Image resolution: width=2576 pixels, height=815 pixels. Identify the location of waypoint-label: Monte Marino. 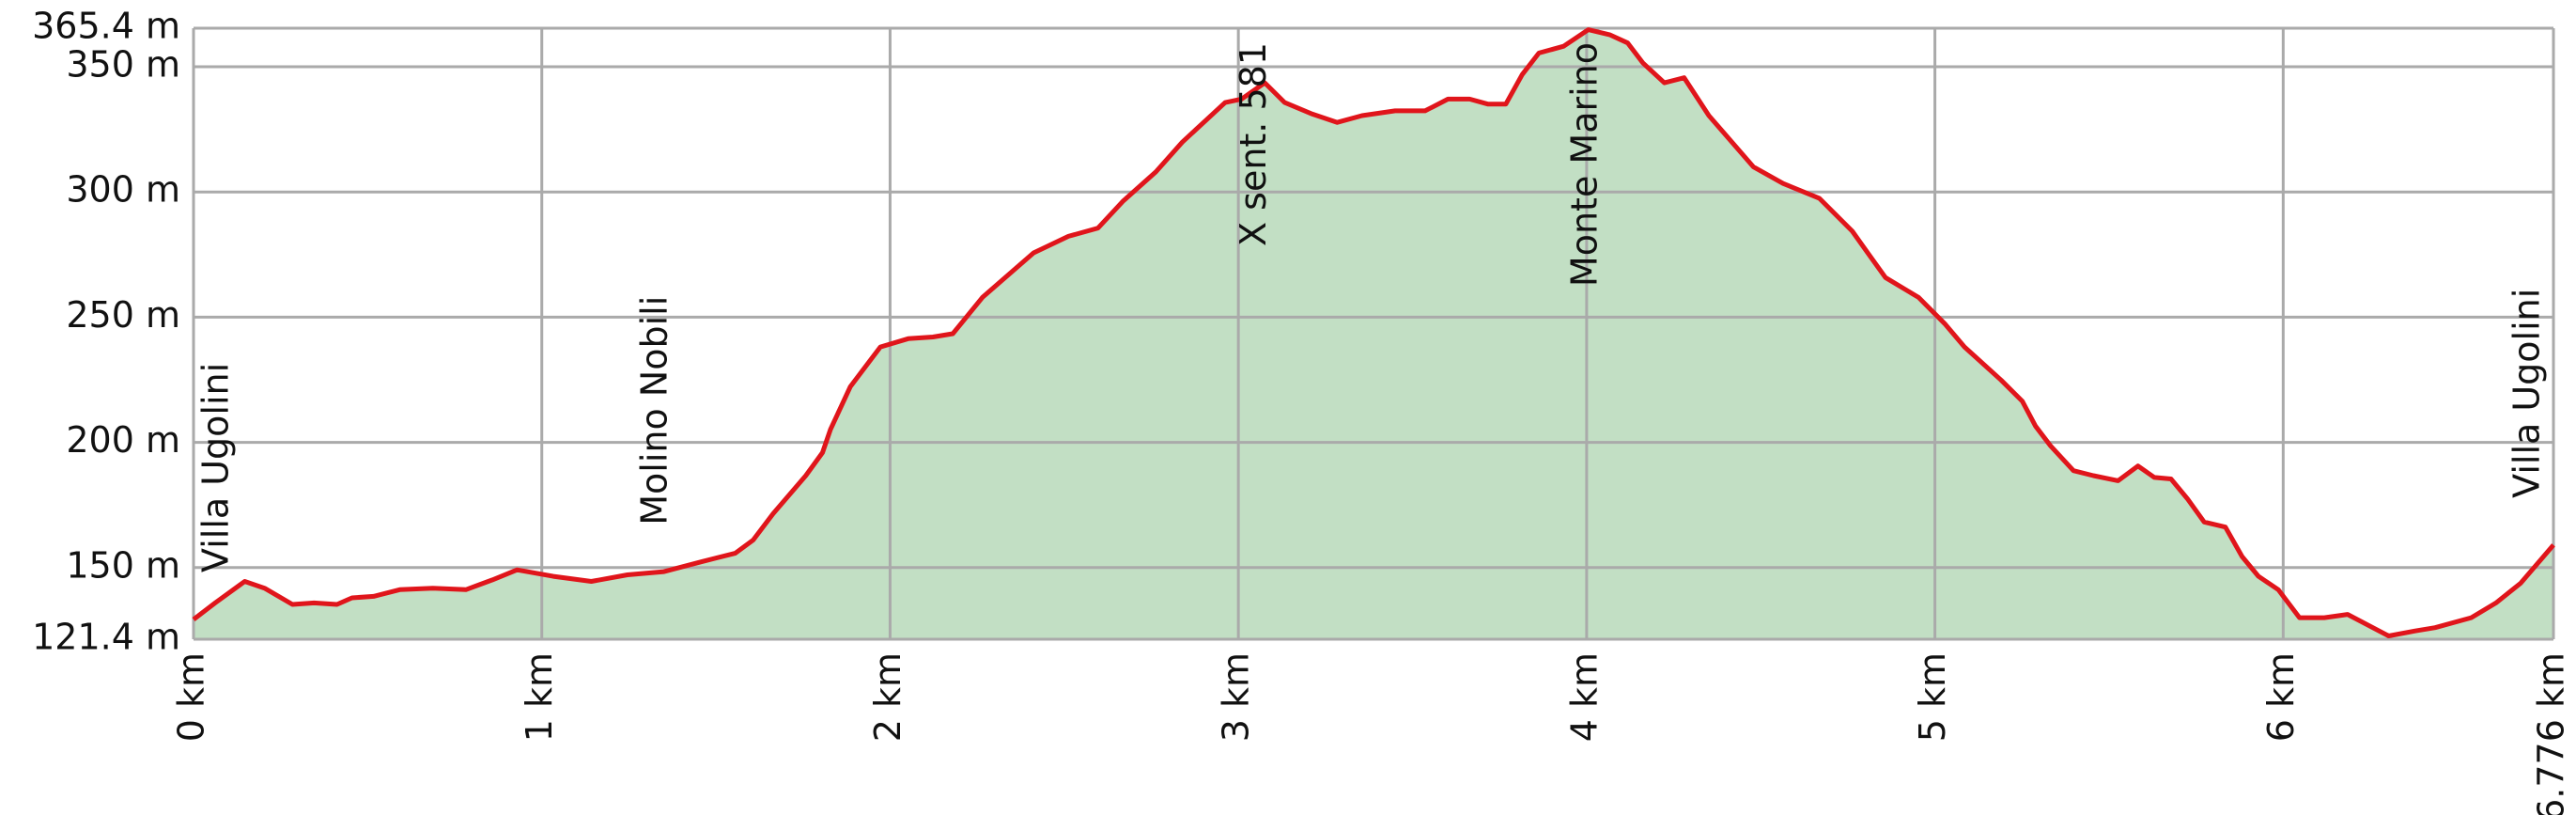
(1584, 165).